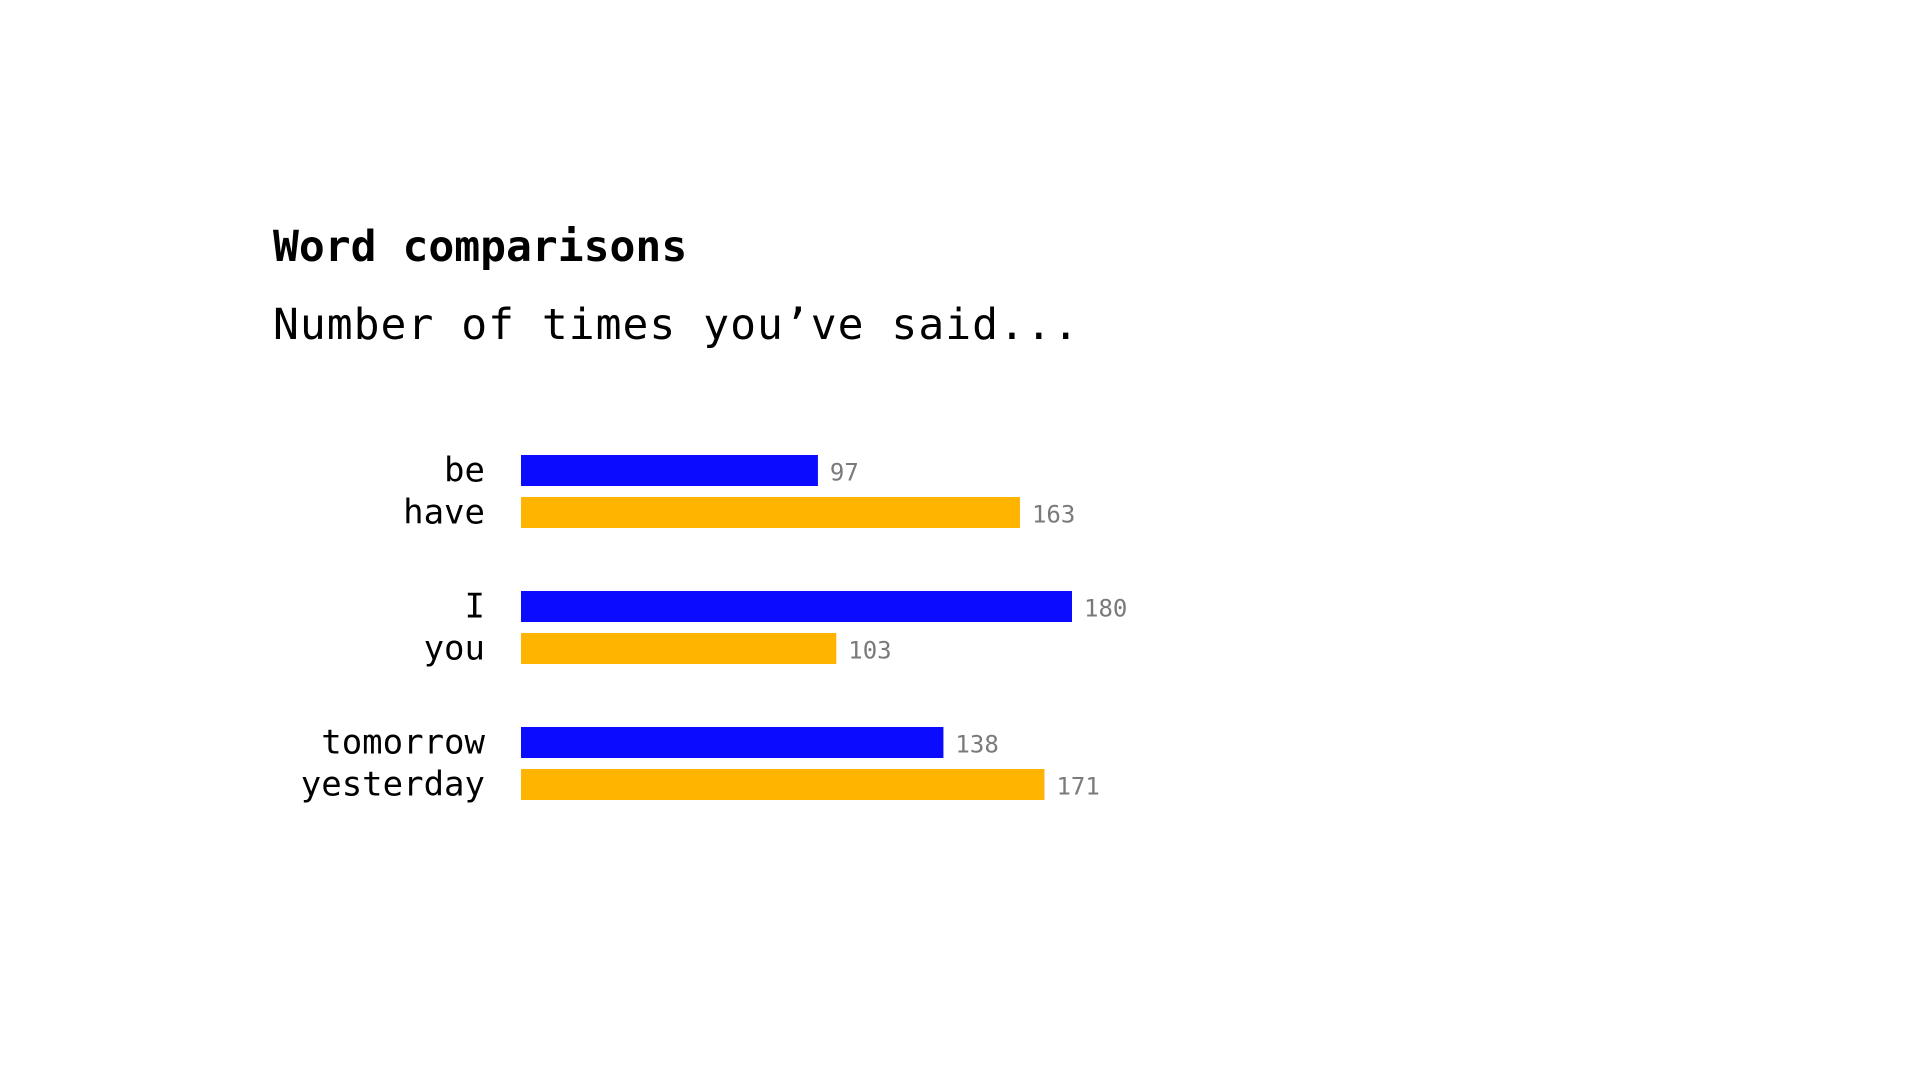 The height and width of the screenshot is (1080, 1920). Describe the element at coordinates (403, 743) in the screenshot. I see `category-label-tomorrow: tomorrow` at that location.